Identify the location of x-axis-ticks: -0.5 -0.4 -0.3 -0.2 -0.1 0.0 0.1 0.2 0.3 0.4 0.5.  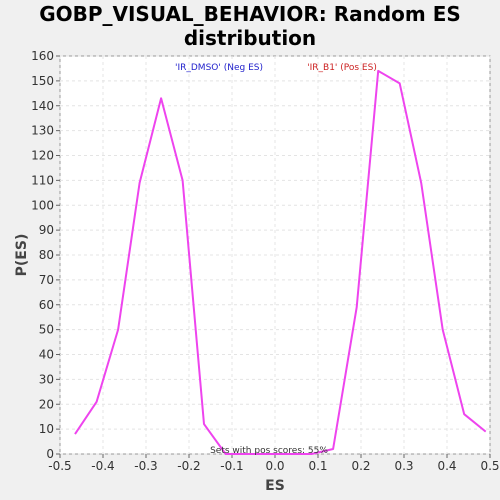
(274, 463).